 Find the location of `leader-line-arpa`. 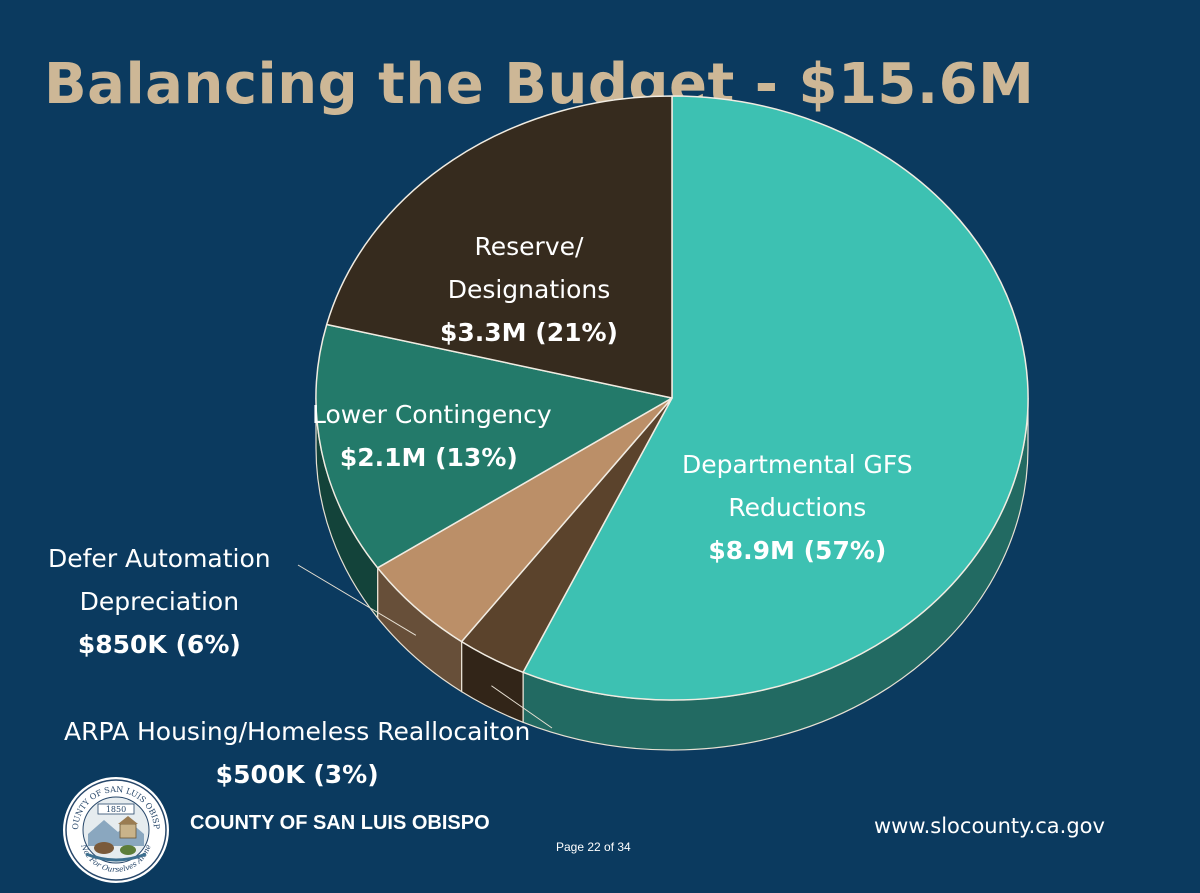

leader-line-arpa is located at coordinates (522, 707).